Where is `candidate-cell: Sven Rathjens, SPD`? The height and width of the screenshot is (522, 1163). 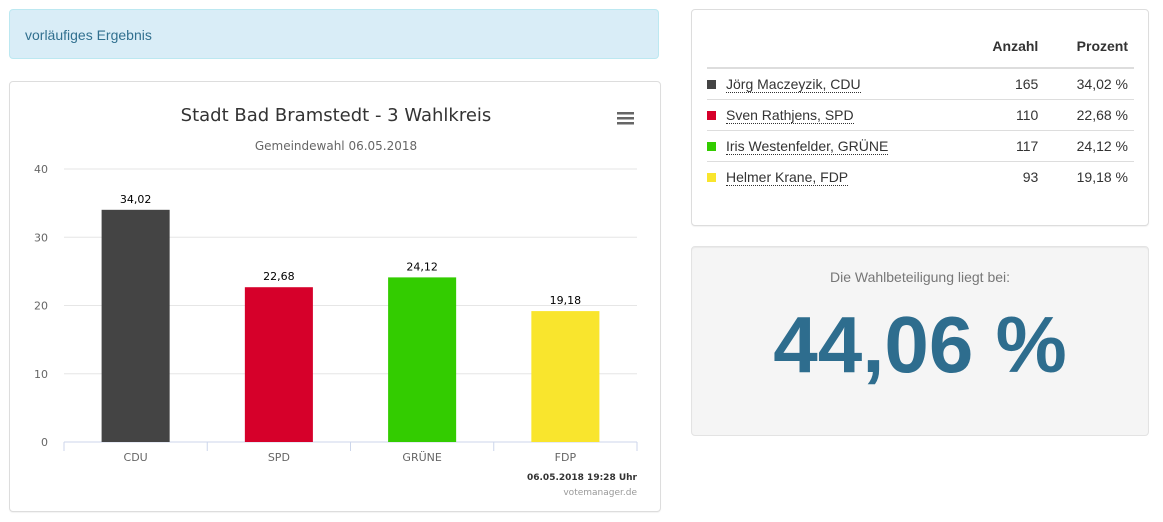 candidate-cell: Sven Rathjens, SPD is located at coordinates (835, 115).